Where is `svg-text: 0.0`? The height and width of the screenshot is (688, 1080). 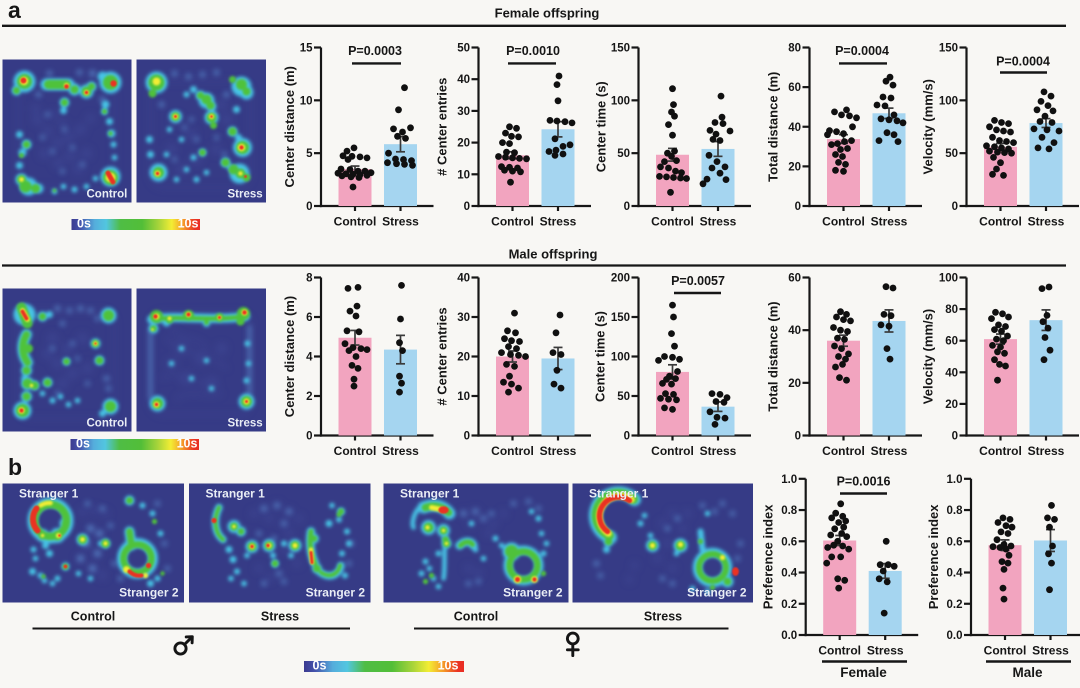
svg-text: 0.0 is located at coordinates (789, 636).